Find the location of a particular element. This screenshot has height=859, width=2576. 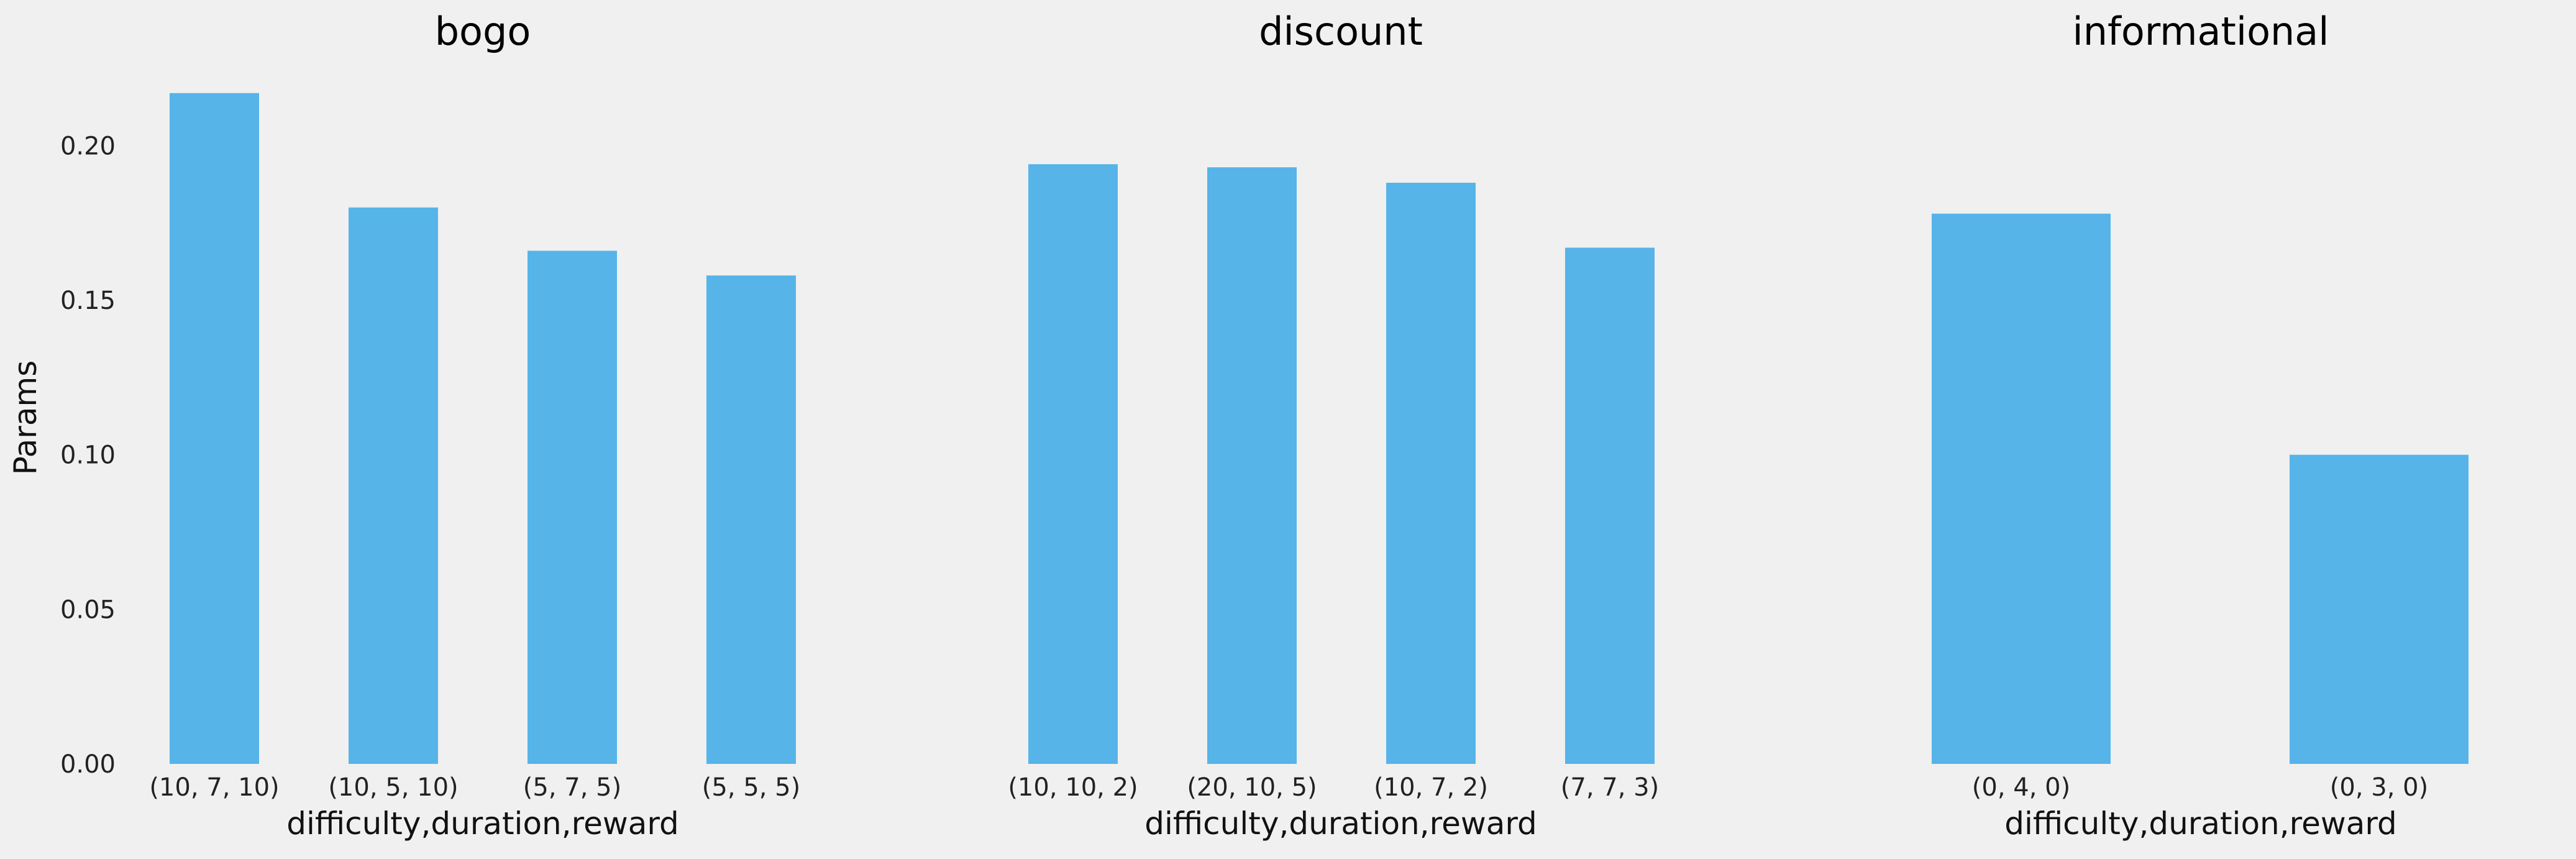

x-tick-label: (5, 5, 5) is located at coordinates (751, 787).